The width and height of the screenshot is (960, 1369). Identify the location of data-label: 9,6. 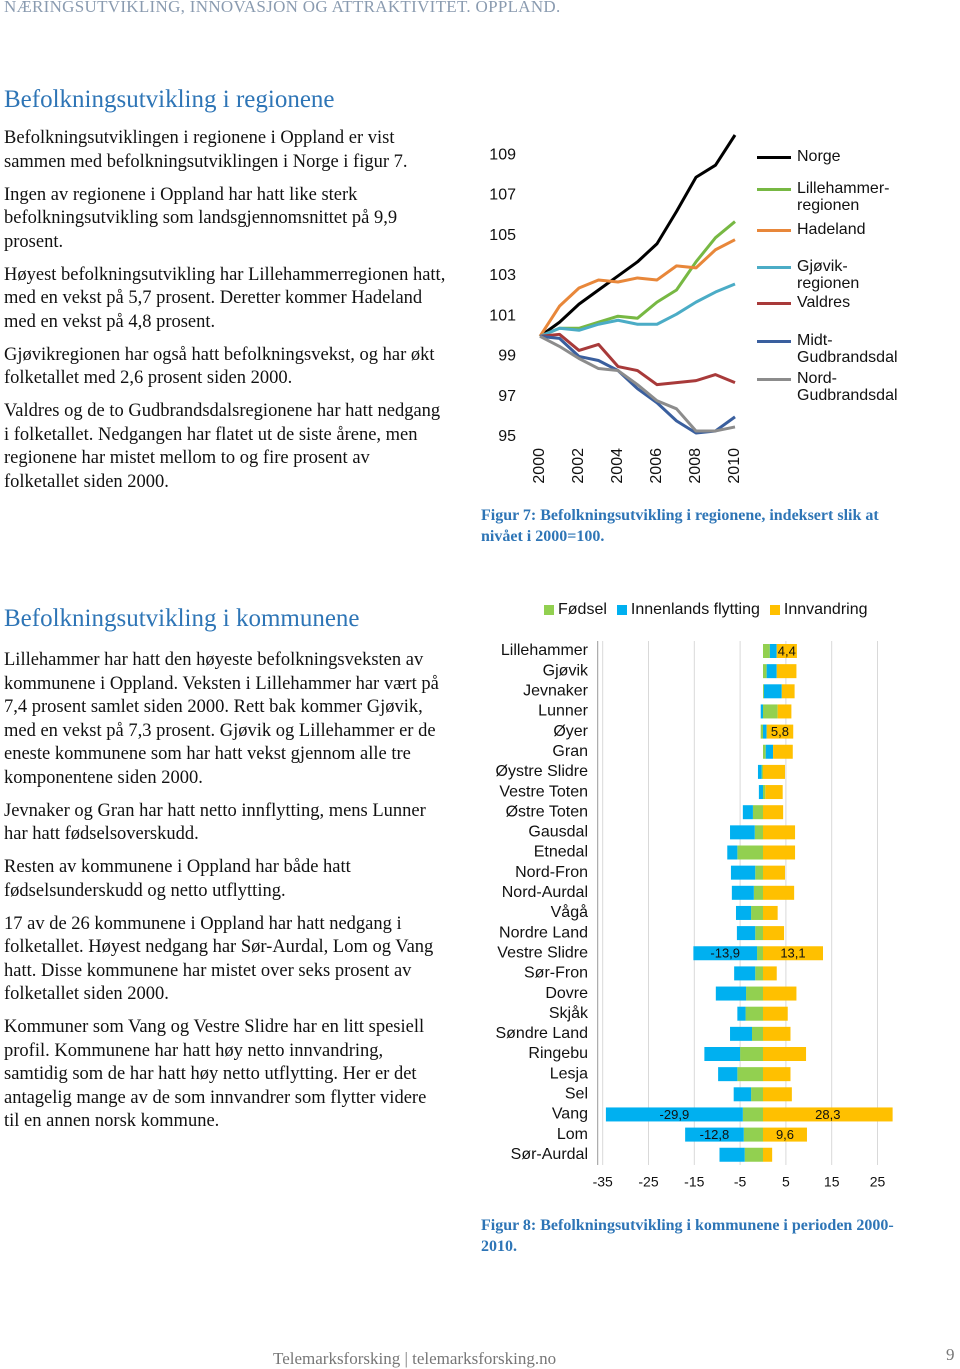
(785, 1134).